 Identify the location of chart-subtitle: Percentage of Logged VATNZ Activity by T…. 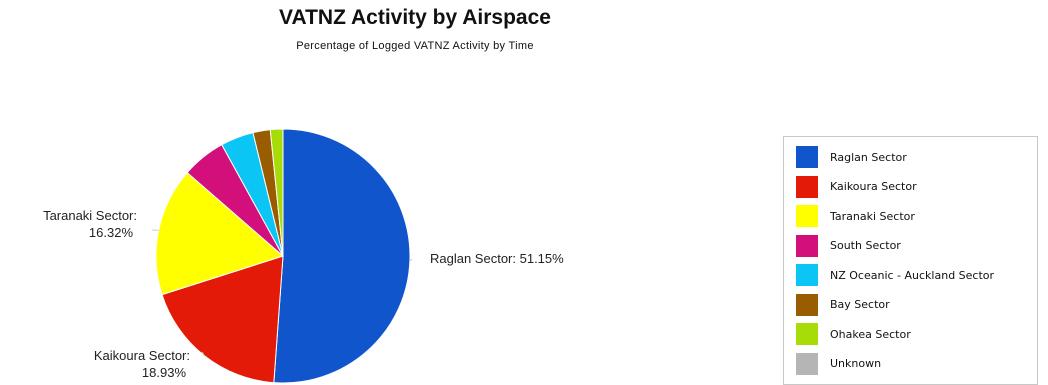
(415, 46).